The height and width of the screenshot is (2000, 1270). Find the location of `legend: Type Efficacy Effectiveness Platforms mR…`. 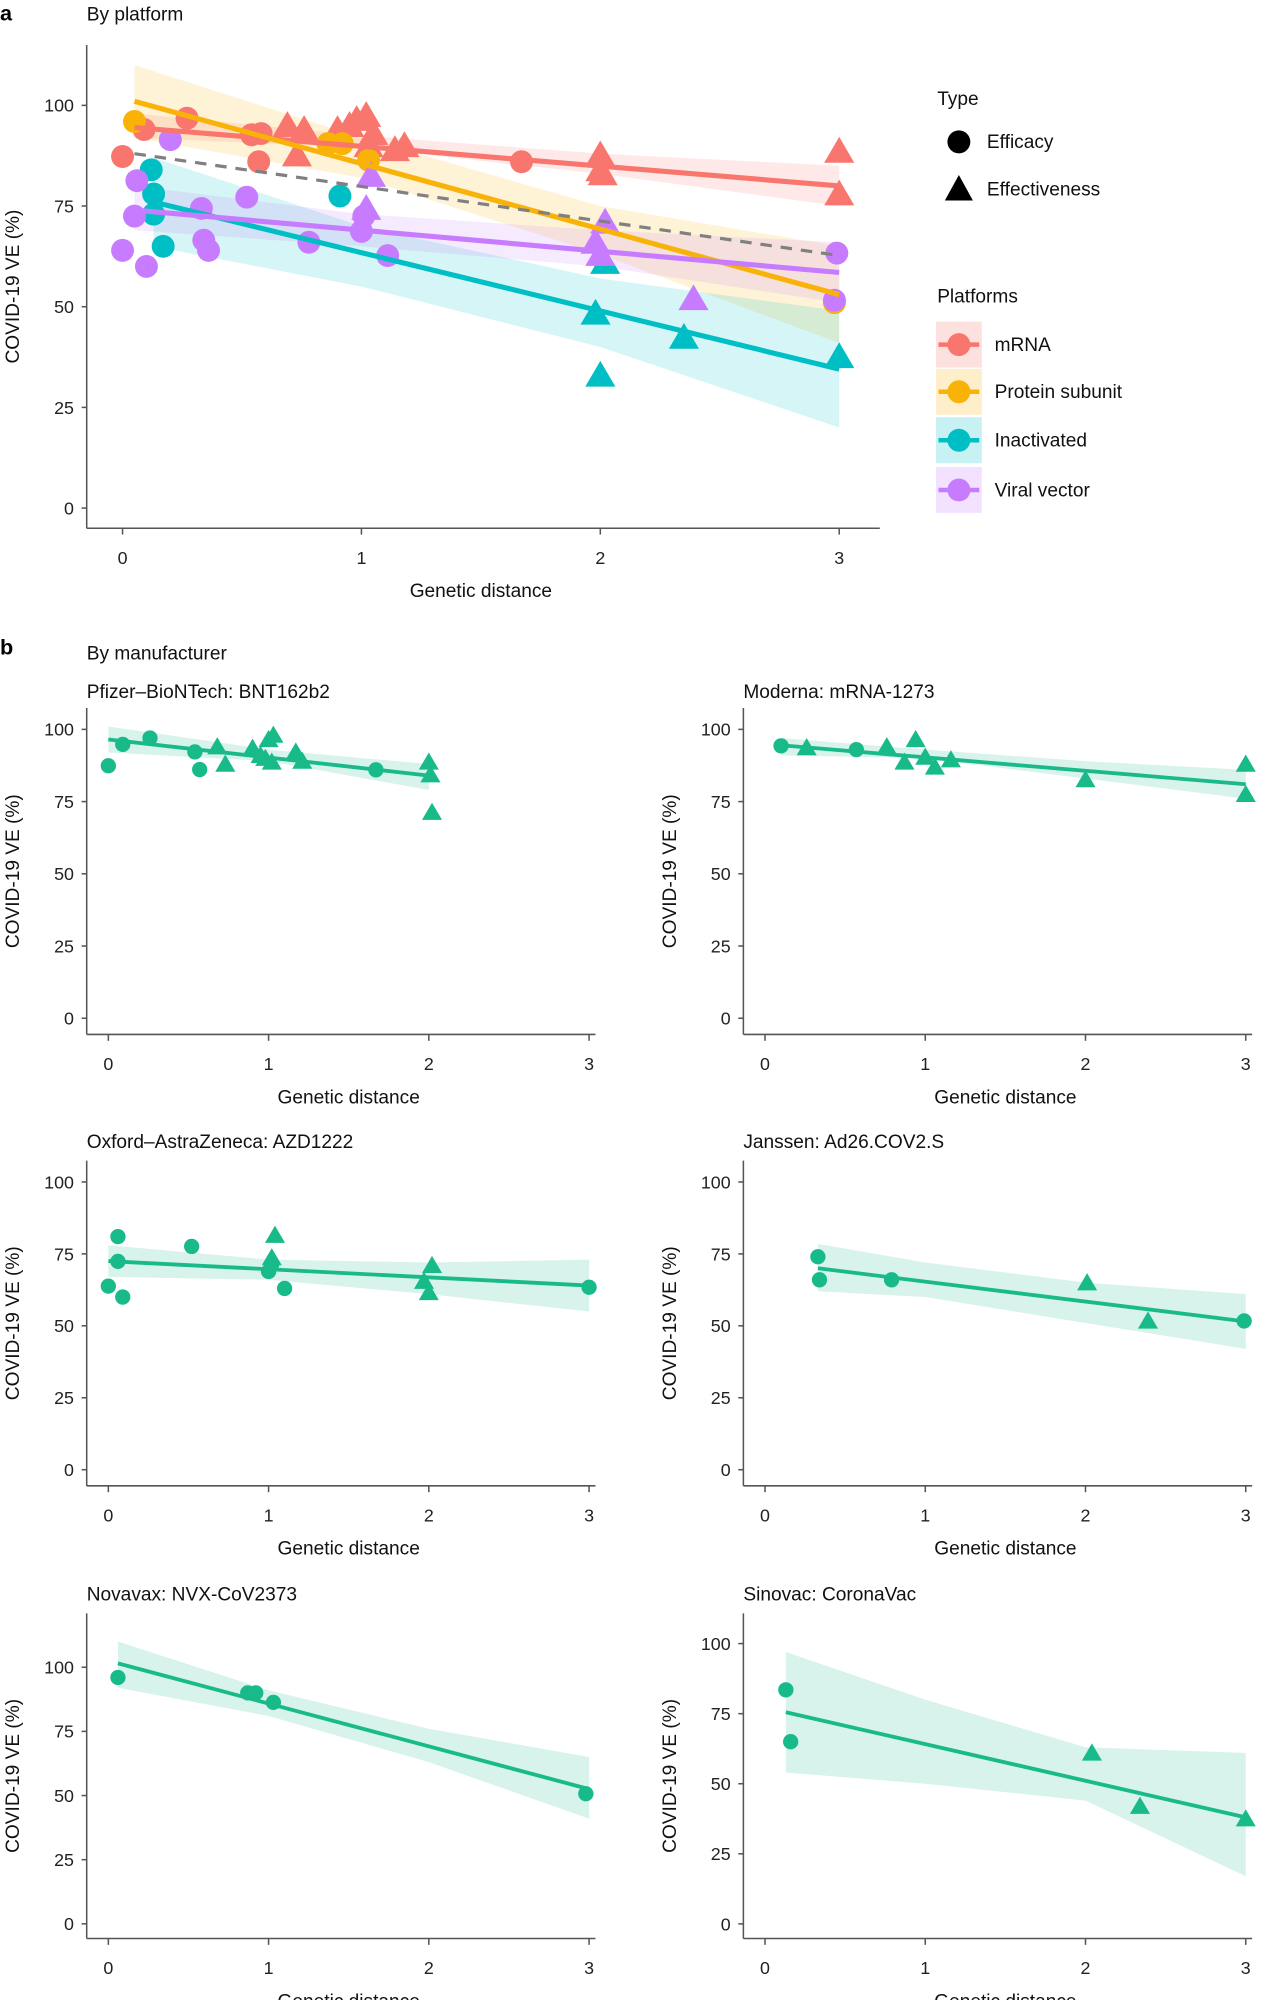

legend: Type Efficacy Effectiveness Platforms mR… is located at coordinates (1029, 301).